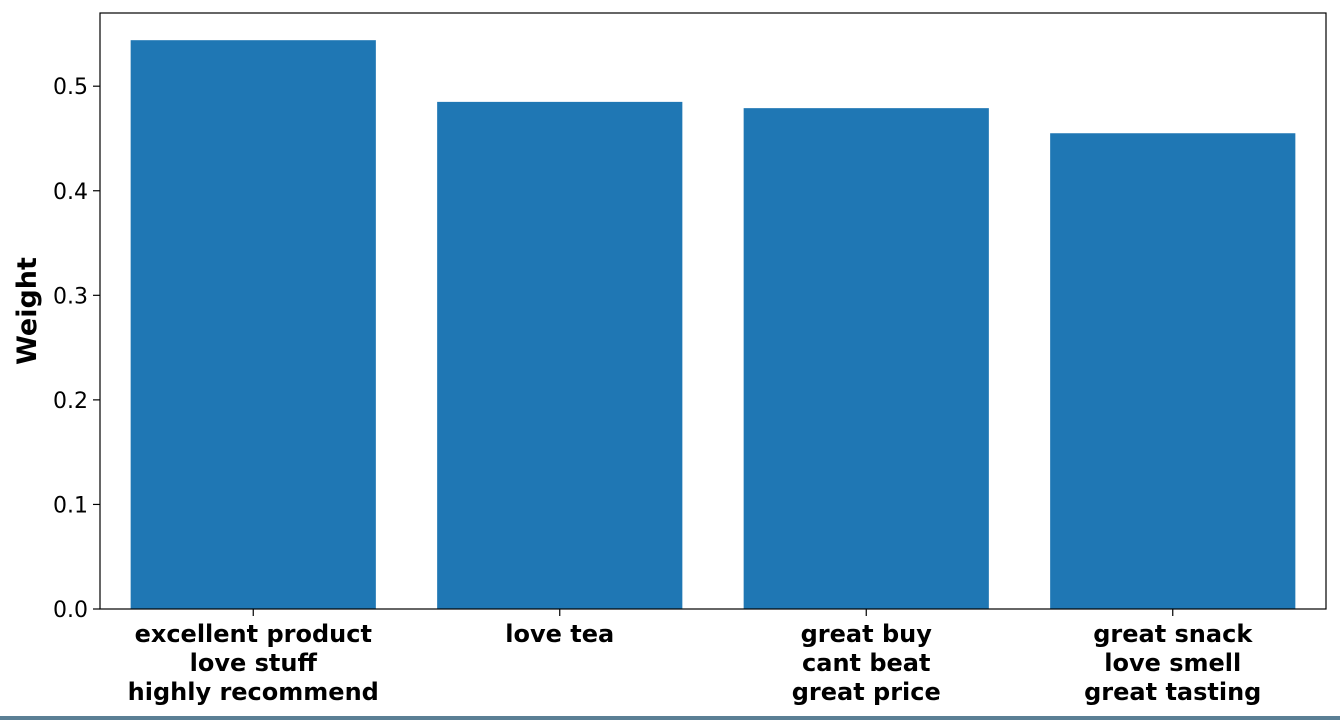 This screenshot has height=724, width=1340. I want to click on x-tick-label-1: love tea, so click(559, 634).